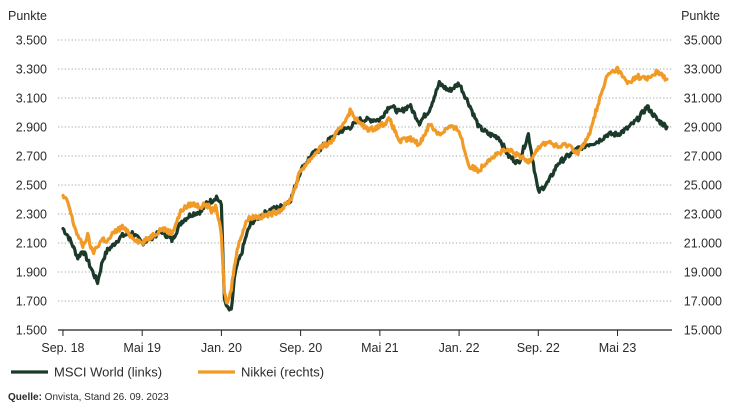 Image resolution: width=732 pixels, height=411 pixels. Describe the element at coordinates (703, 41) in the screenshot. I see `right-tick-label: 35.000` at that location.